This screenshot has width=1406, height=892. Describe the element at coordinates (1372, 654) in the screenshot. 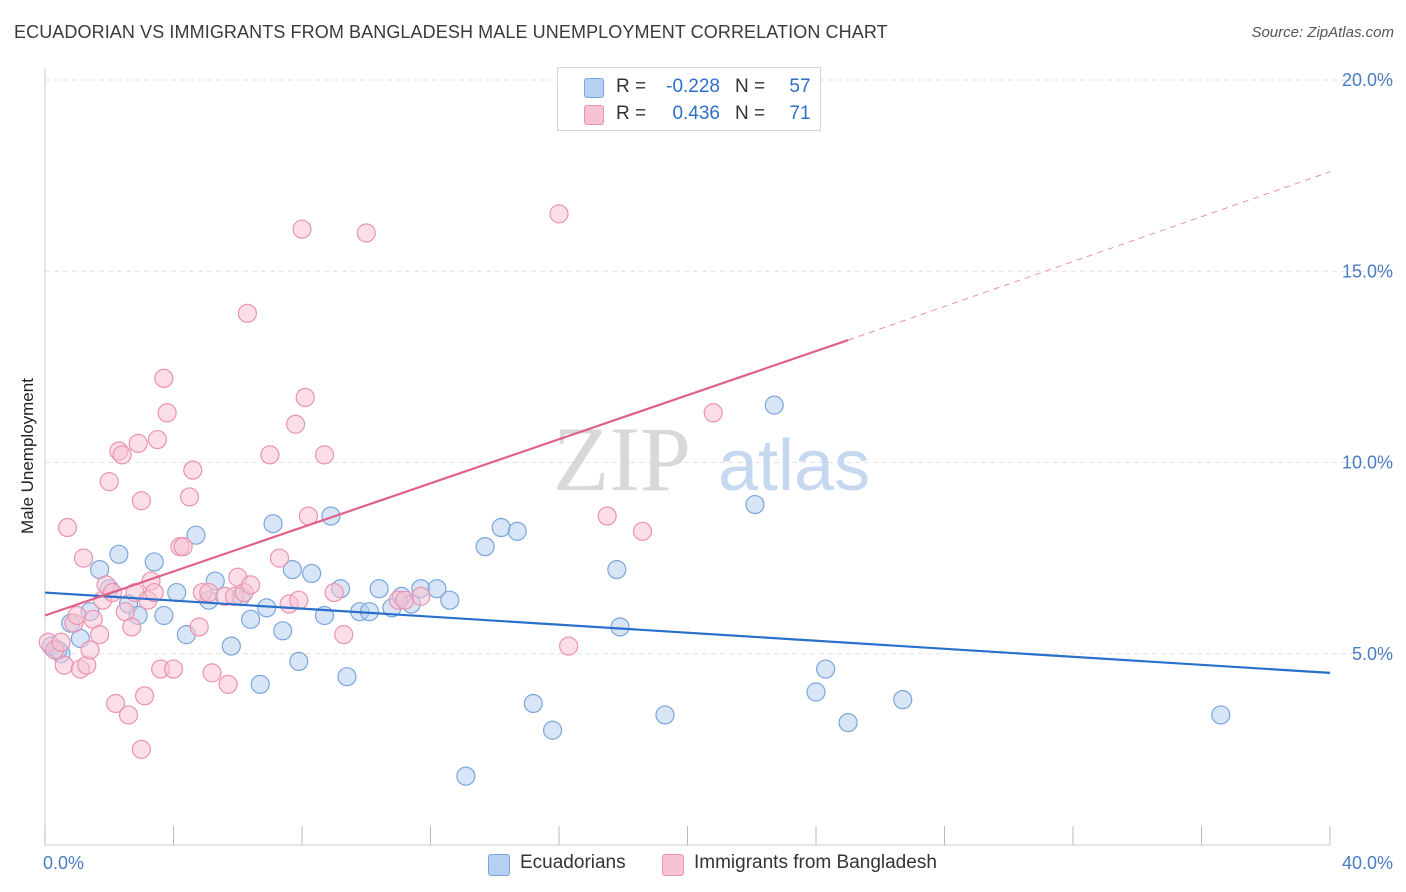

I see `y-tick-label: 5.0%` at that location.